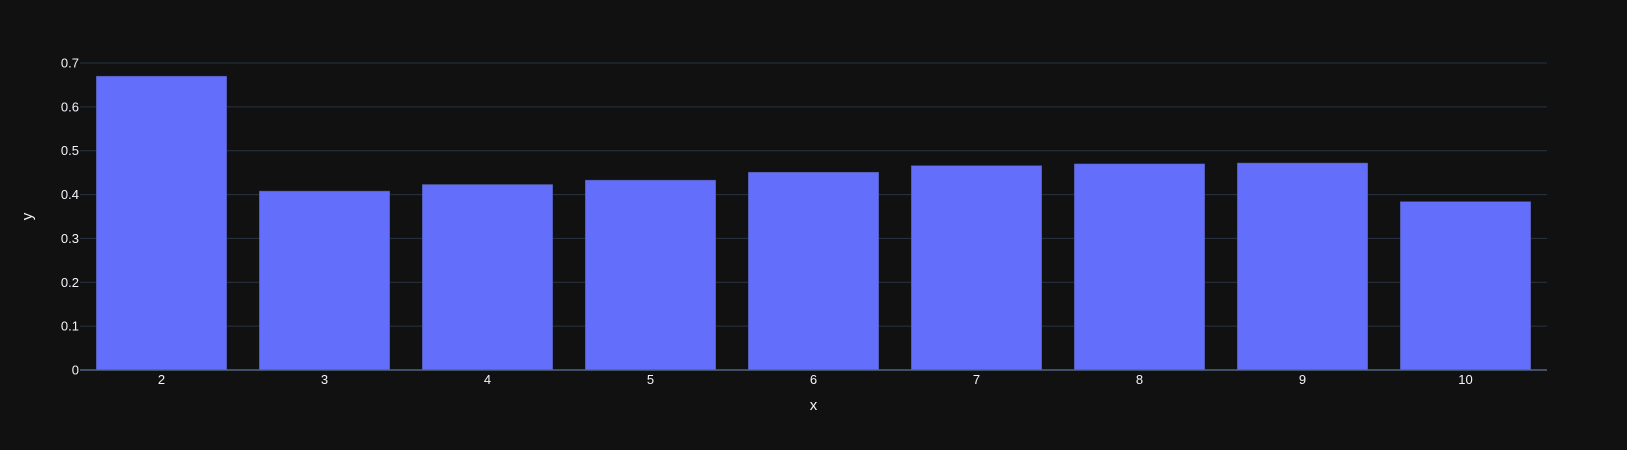 This screenshot has width=1627, height=450. Describe the element at coordinates (75, 370) in the screenshot. I see `y-tick-label: 0` at that location.